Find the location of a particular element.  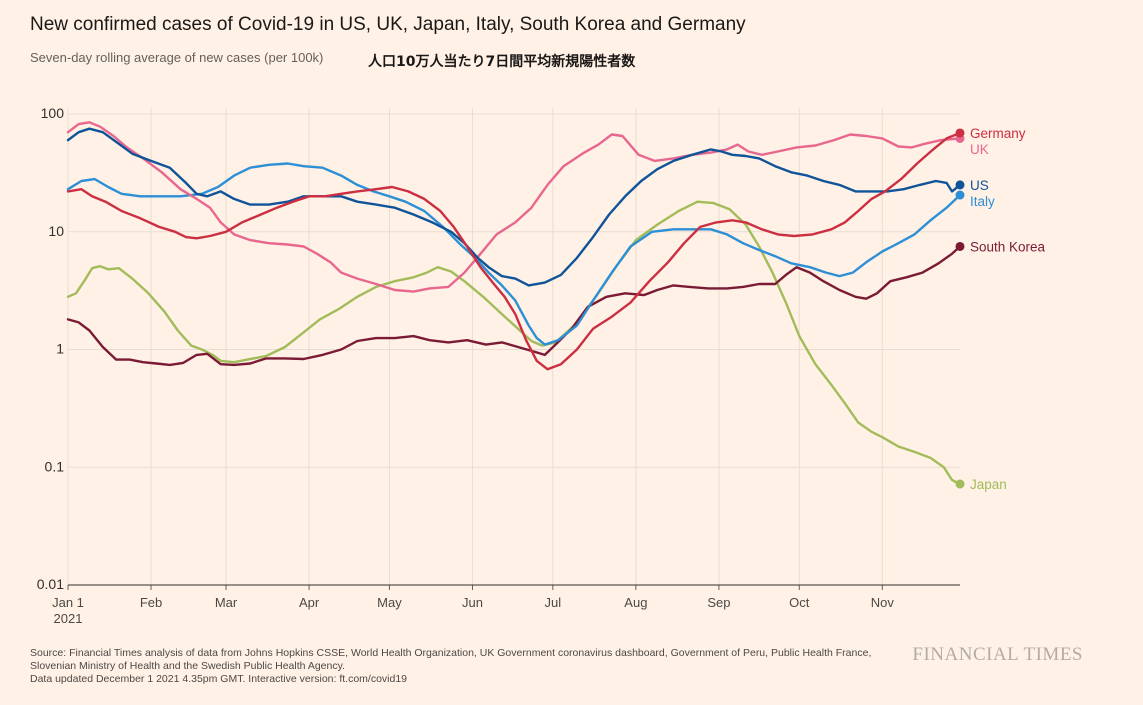

series-label-italy: Italy is located at coordinates (982, 201).